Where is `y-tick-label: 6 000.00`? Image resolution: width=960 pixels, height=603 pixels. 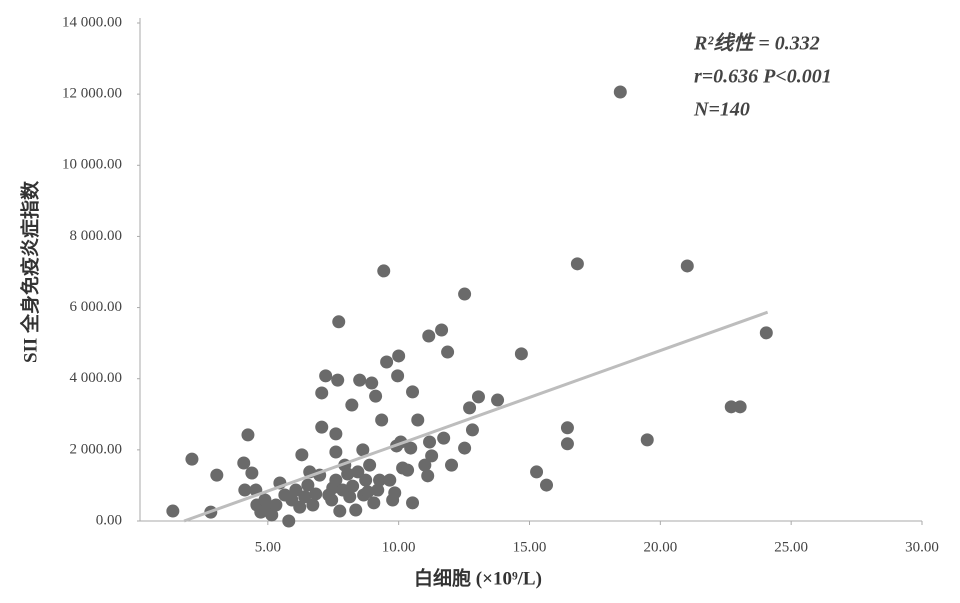 y-tick-label: 6 000.00 is located at coordinates (96, 307).